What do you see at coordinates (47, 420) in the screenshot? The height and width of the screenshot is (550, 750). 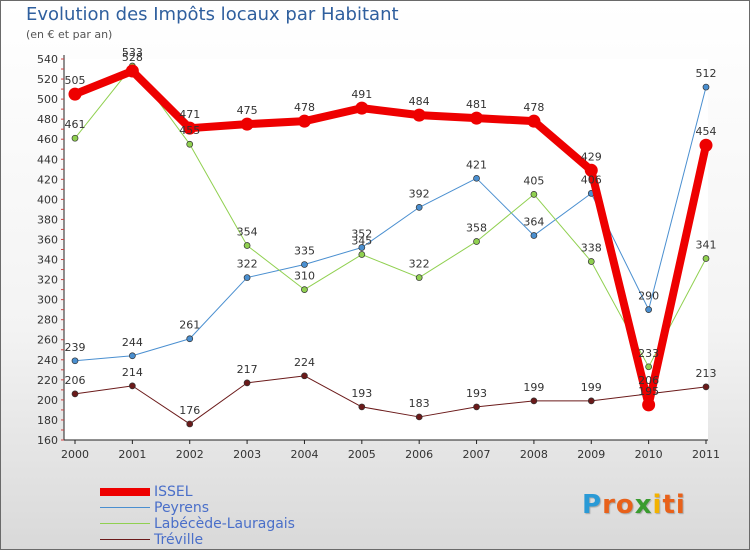 I see `y-tick-label: 180` at bounding box center [47, 420].